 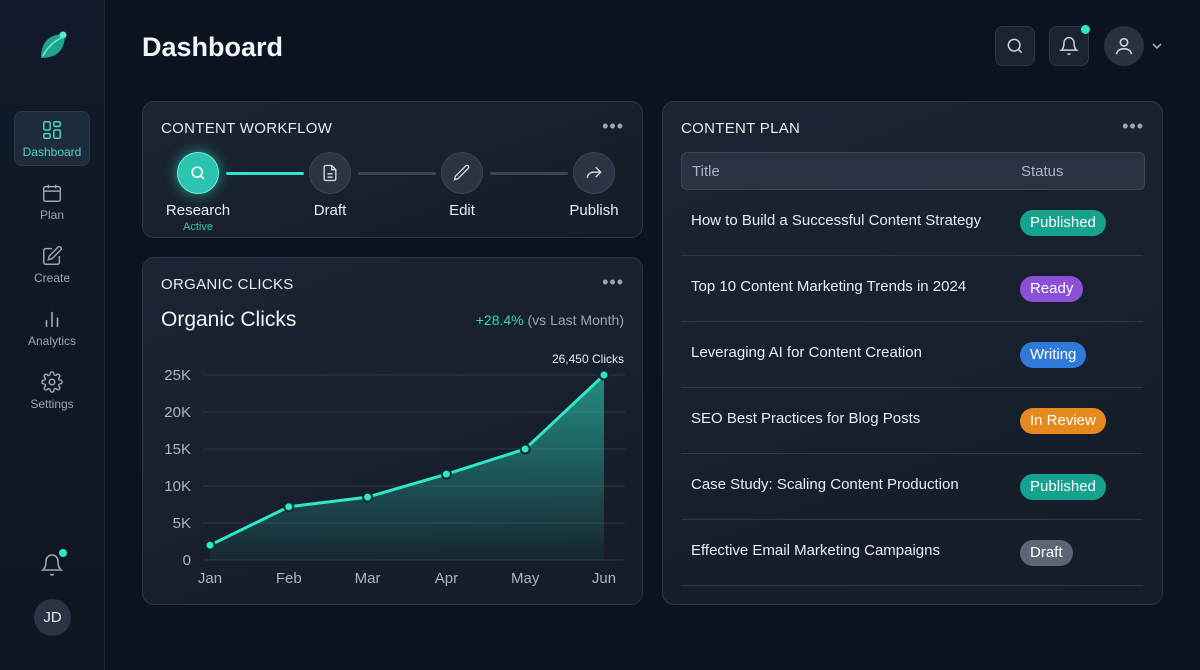 What do you see at coordinates (1157, 46) in the screenshot?
I see `chevron-down-icon` at bounding box center [1157, 46].